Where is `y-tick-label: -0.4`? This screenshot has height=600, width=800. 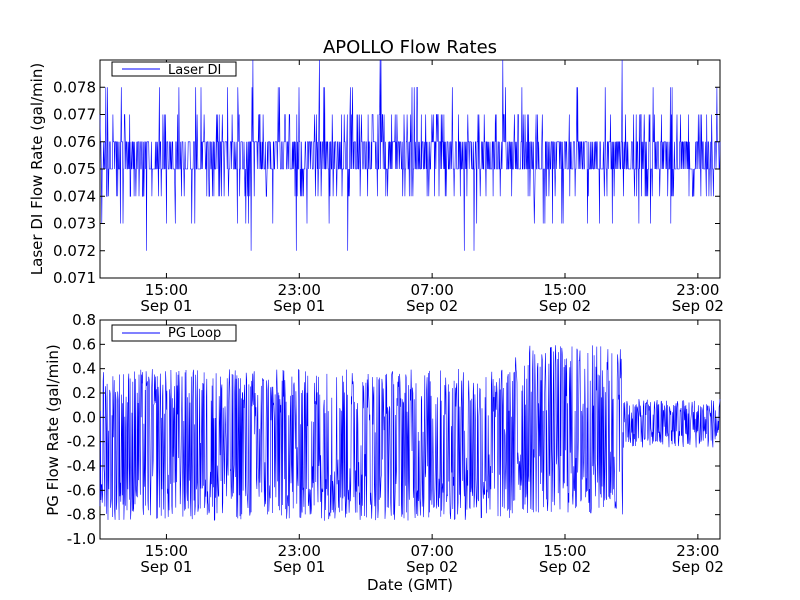
y-tick-label: -0.4 is located at coordinates (81, 466).